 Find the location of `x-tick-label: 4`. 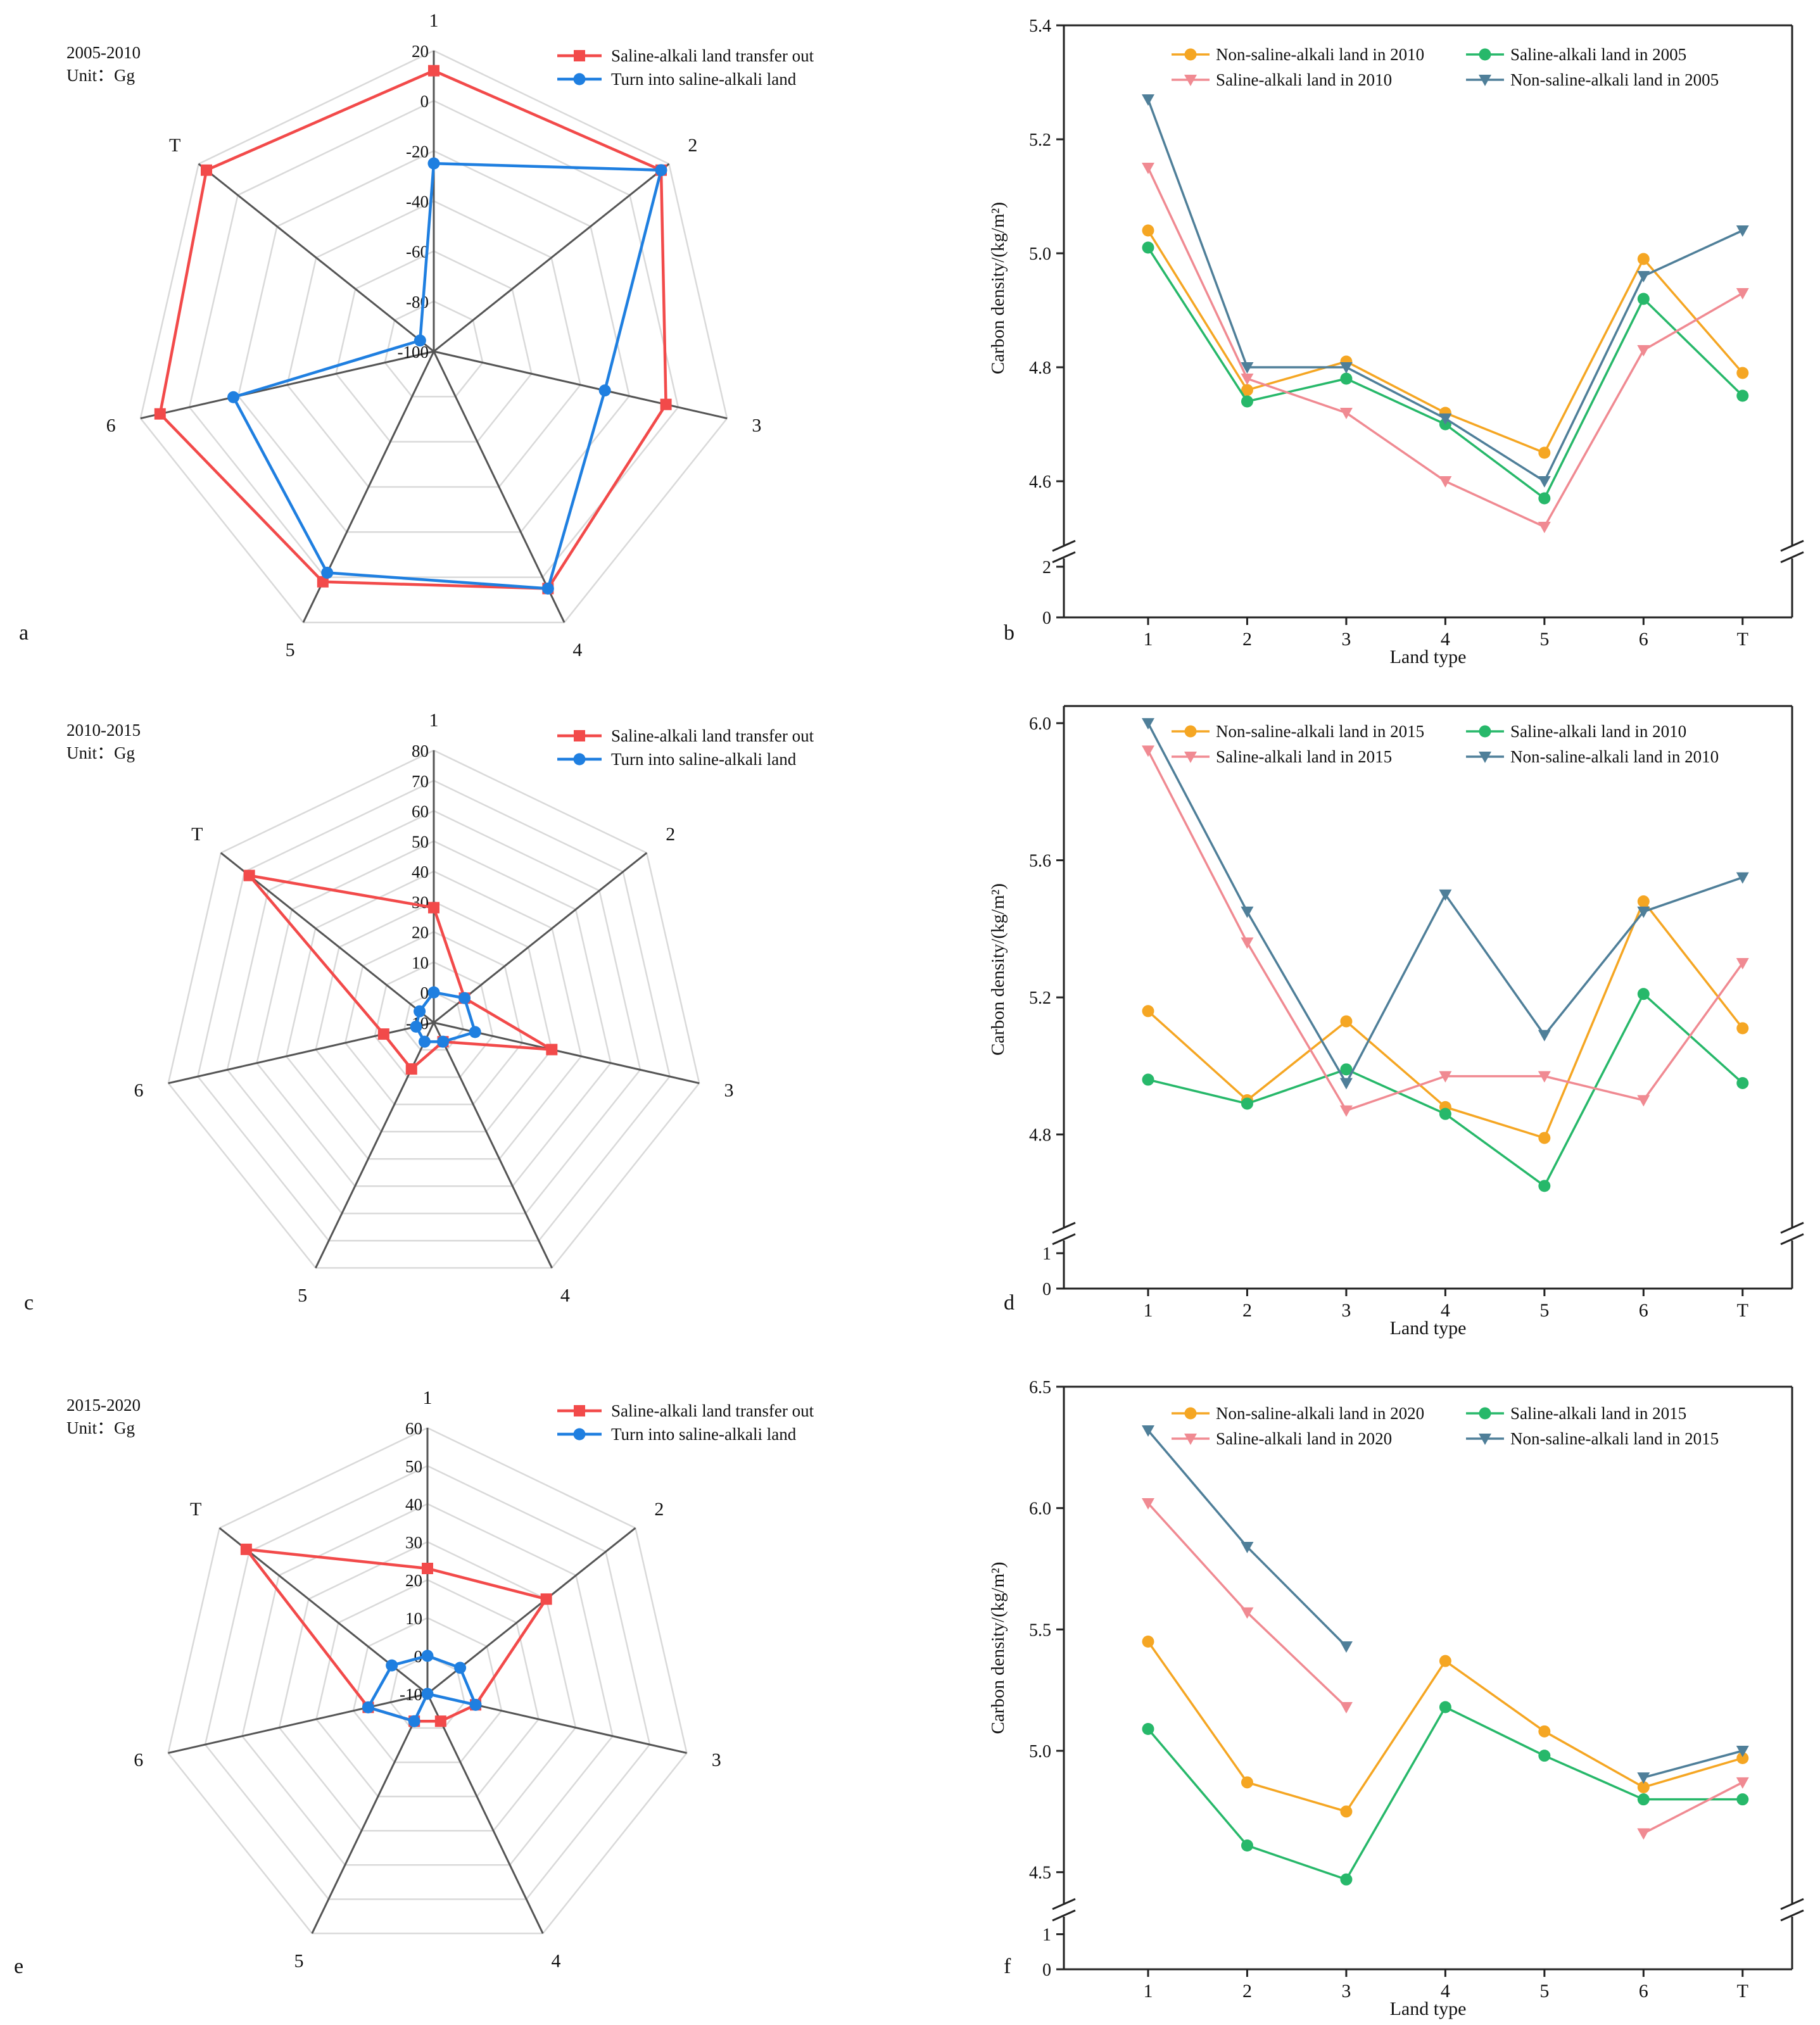

x-tick-label: 4 is located at coordinates (1445, 1991).